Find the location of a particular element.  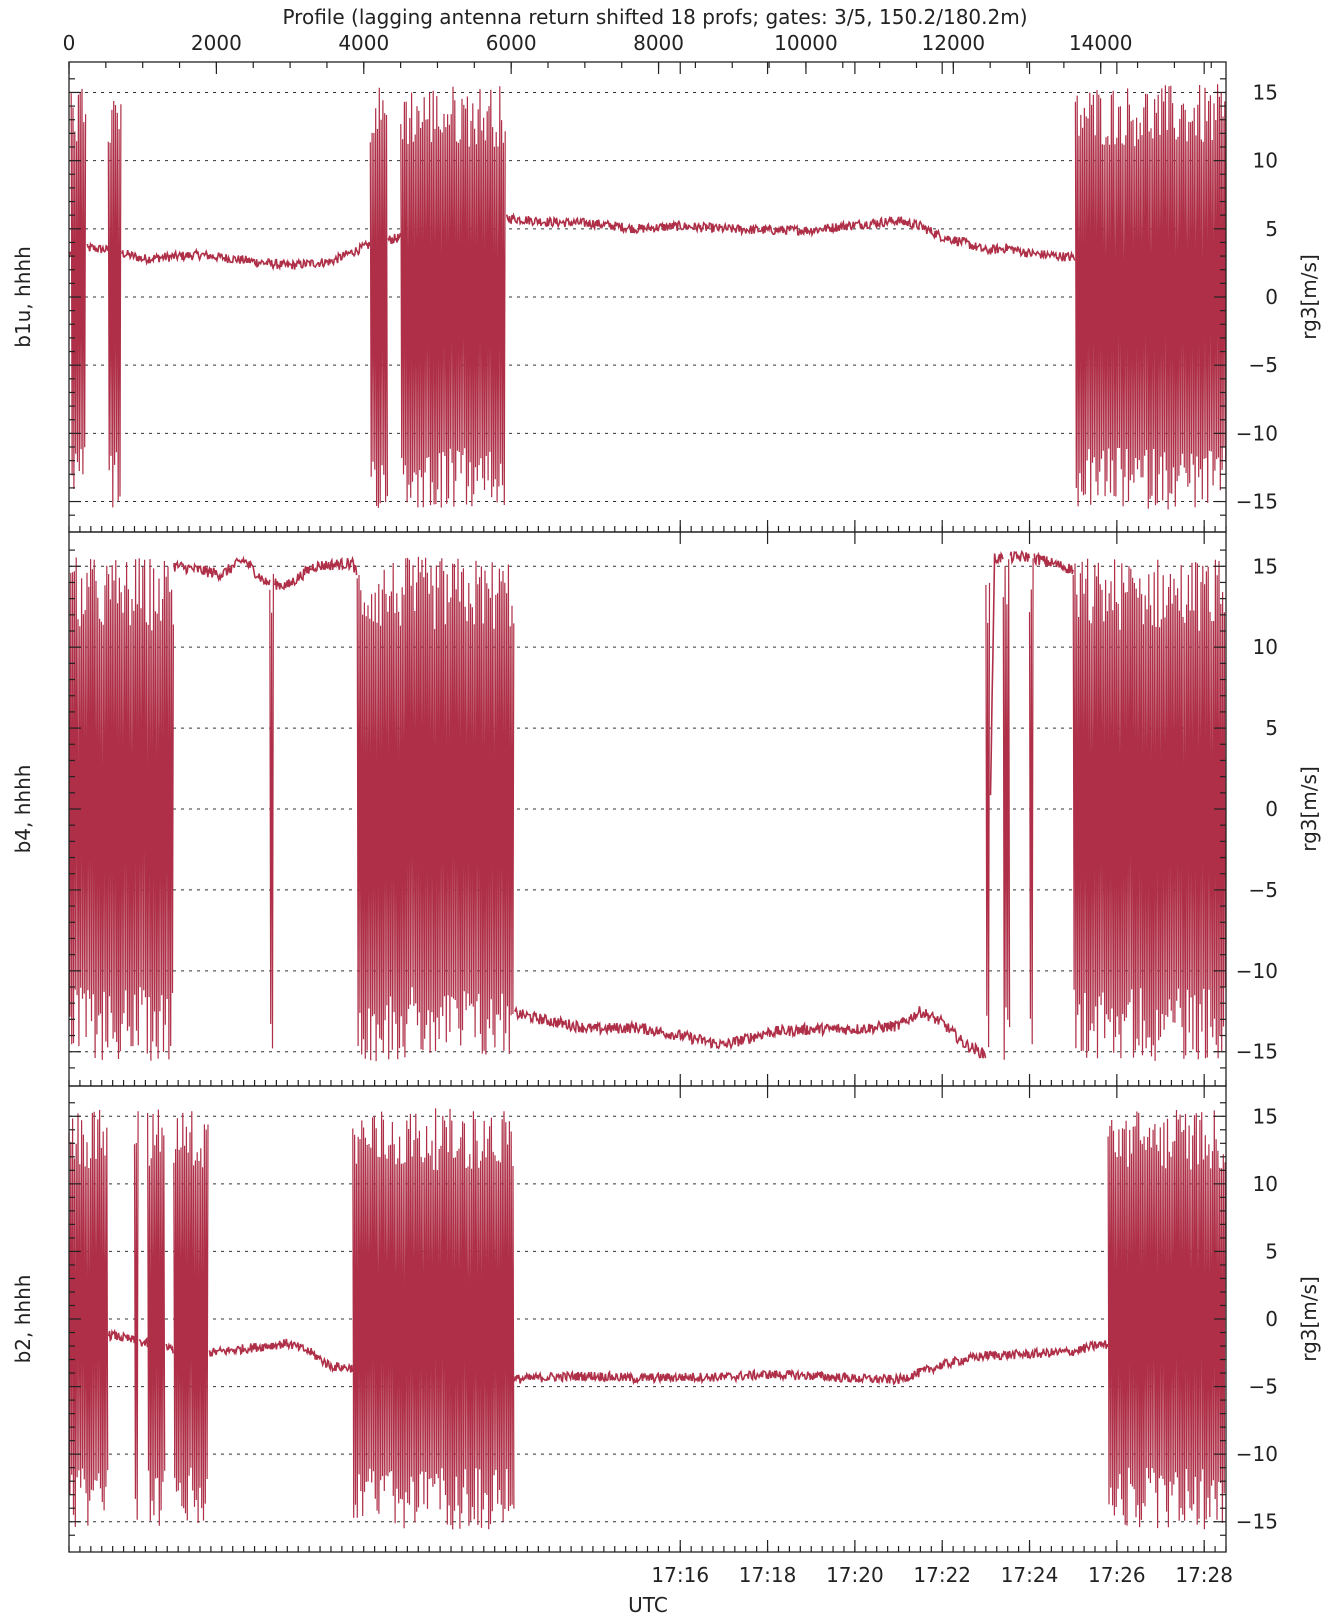

top-tick-label: 6000 is located at coordinates (511, 43).